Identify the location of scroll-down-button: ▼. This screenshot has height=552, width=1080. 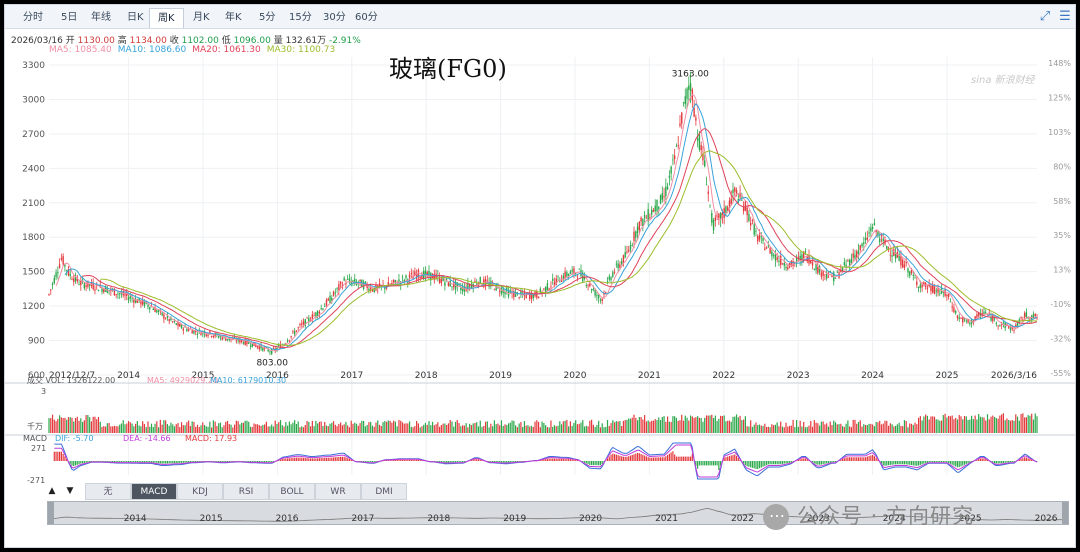
(70, 491).